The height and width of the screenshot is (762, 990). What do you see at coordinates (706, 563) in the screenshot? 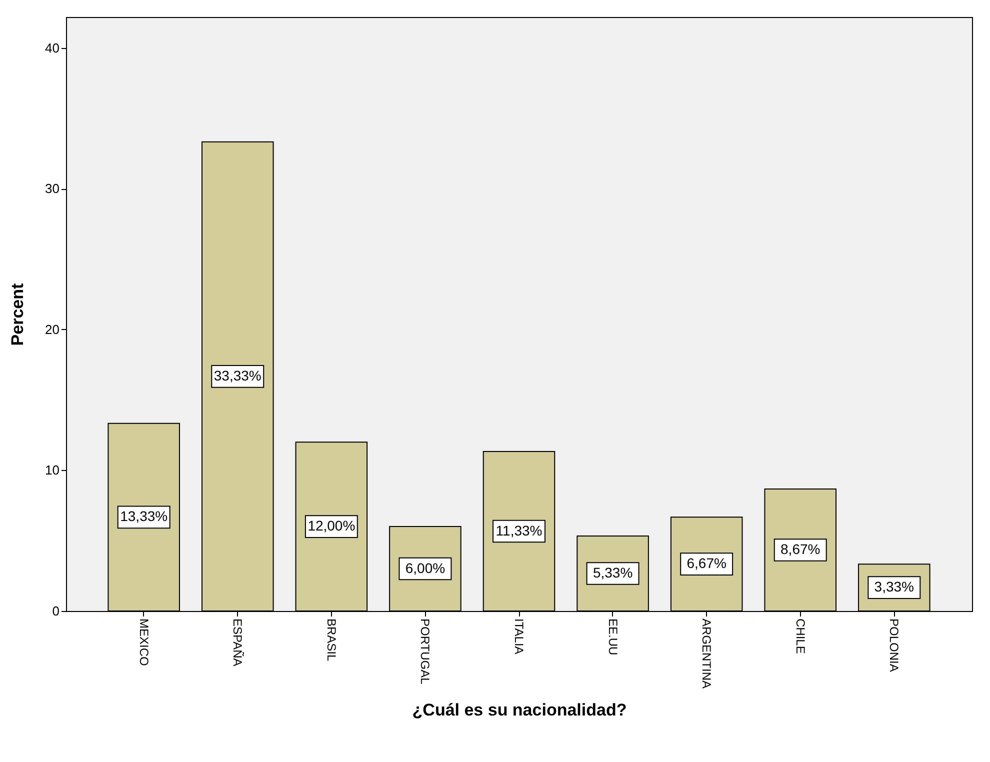
I see `data-label: 6,67%` at bounding box center [706, 563].